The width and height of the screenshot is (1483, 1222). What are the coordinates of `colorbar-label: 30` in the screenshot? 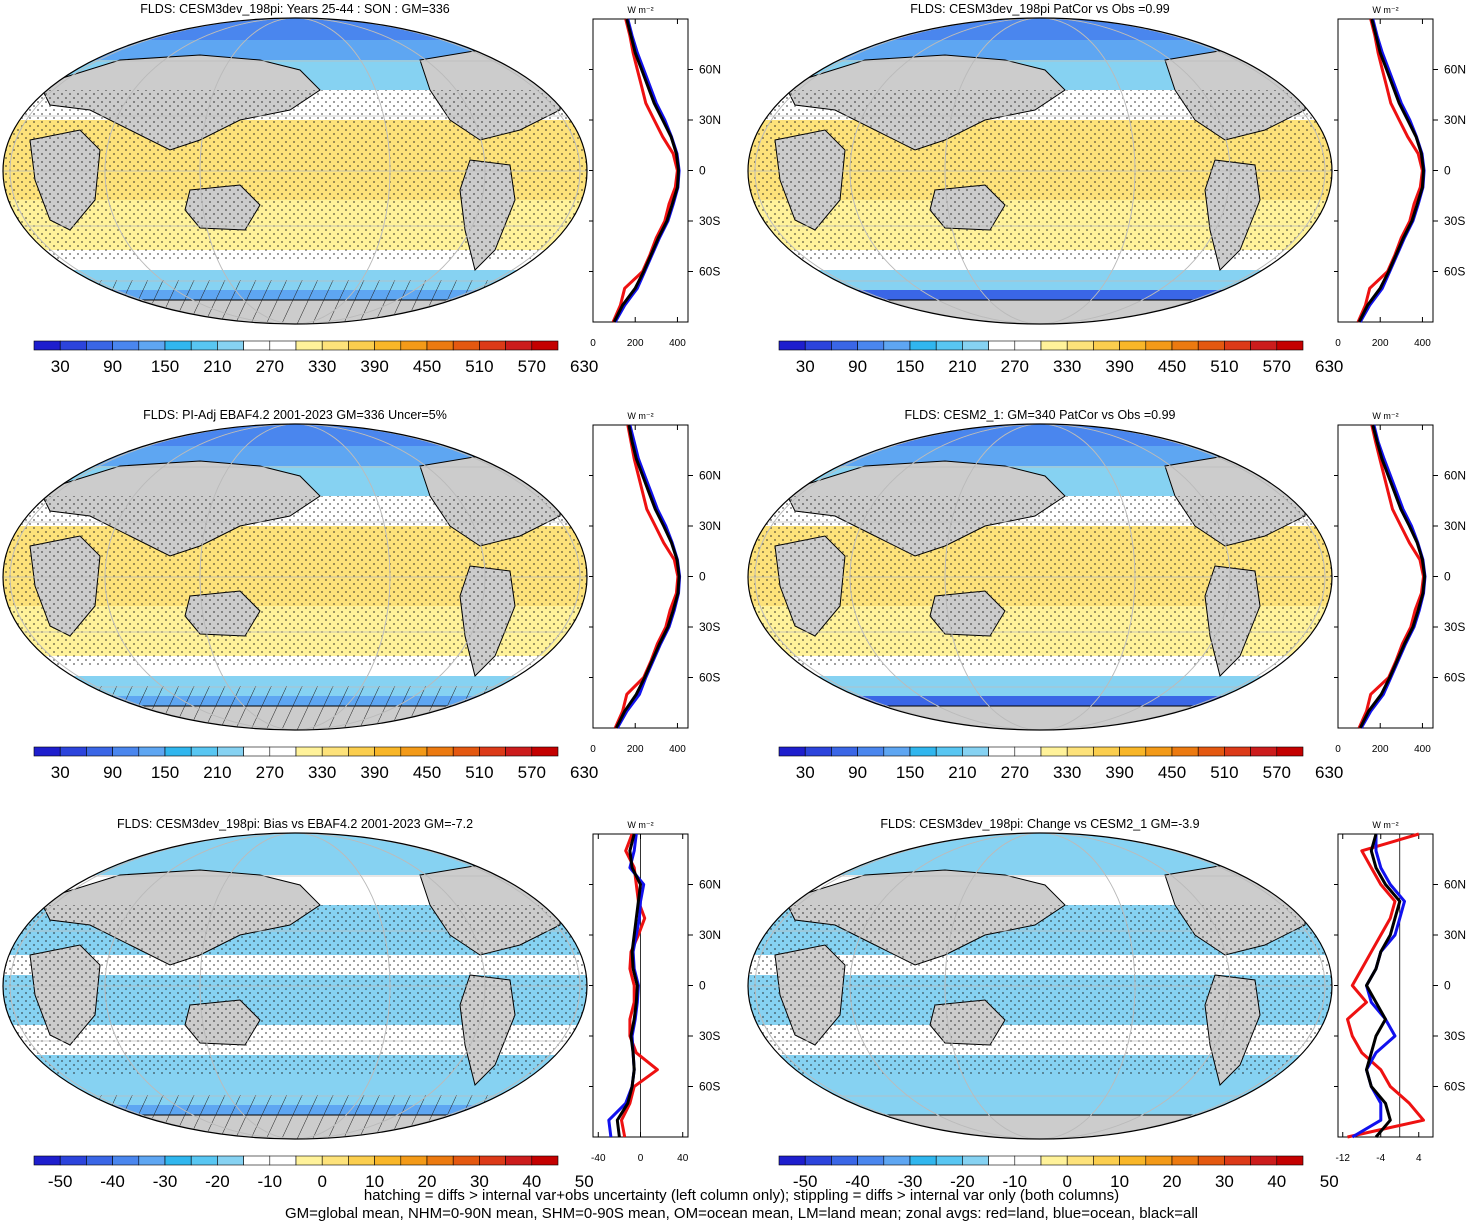 It's located at (805, 366).